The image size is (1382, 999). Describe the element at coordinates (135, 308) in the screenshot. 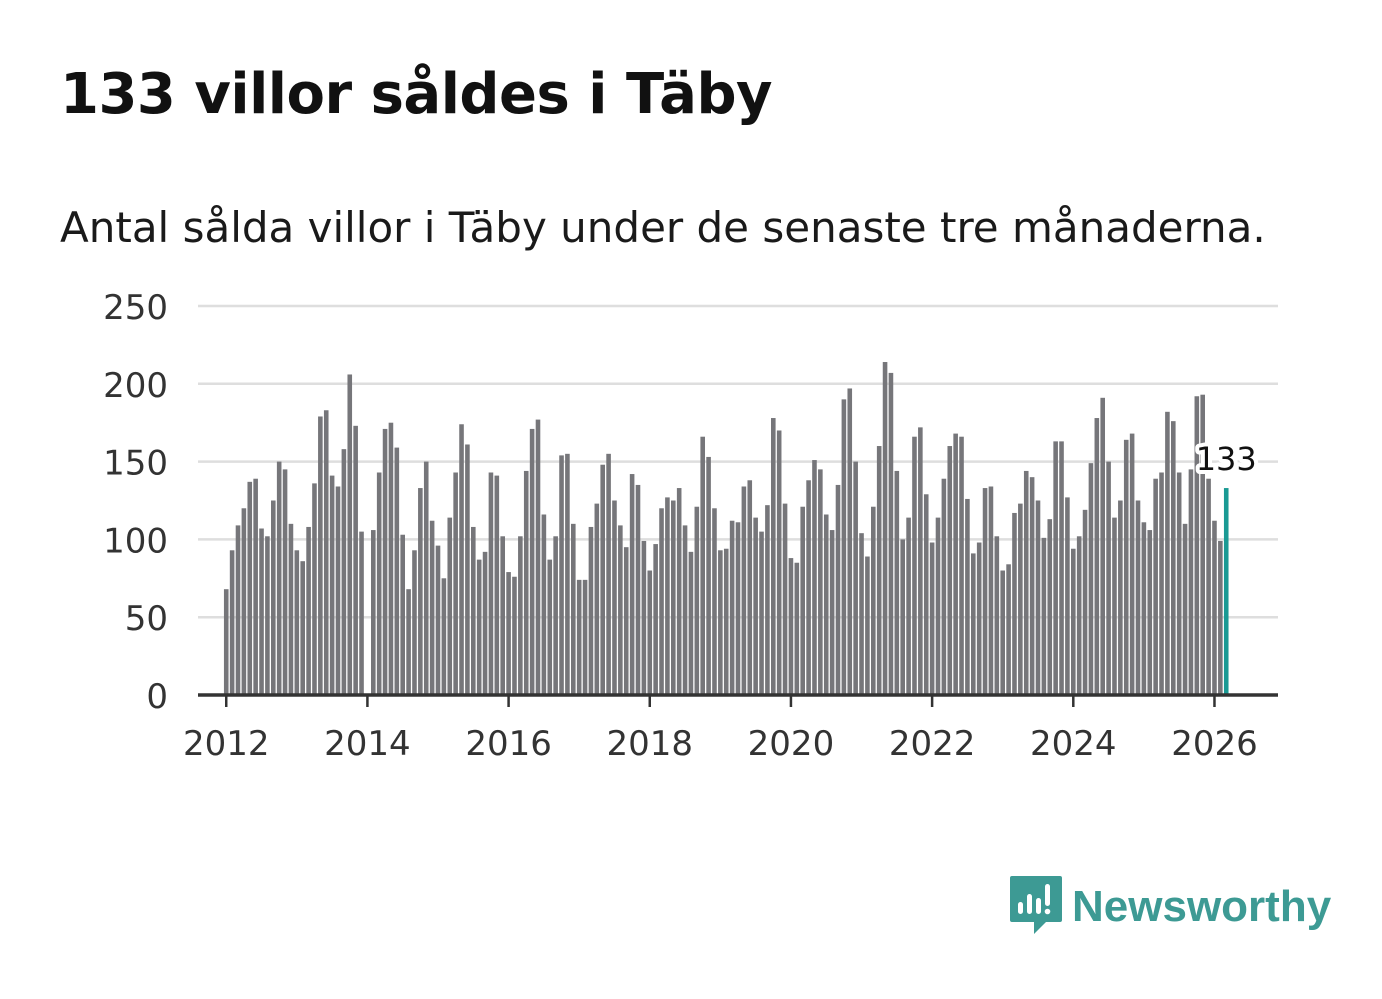

I see `y-tick-label: 250` at that location.